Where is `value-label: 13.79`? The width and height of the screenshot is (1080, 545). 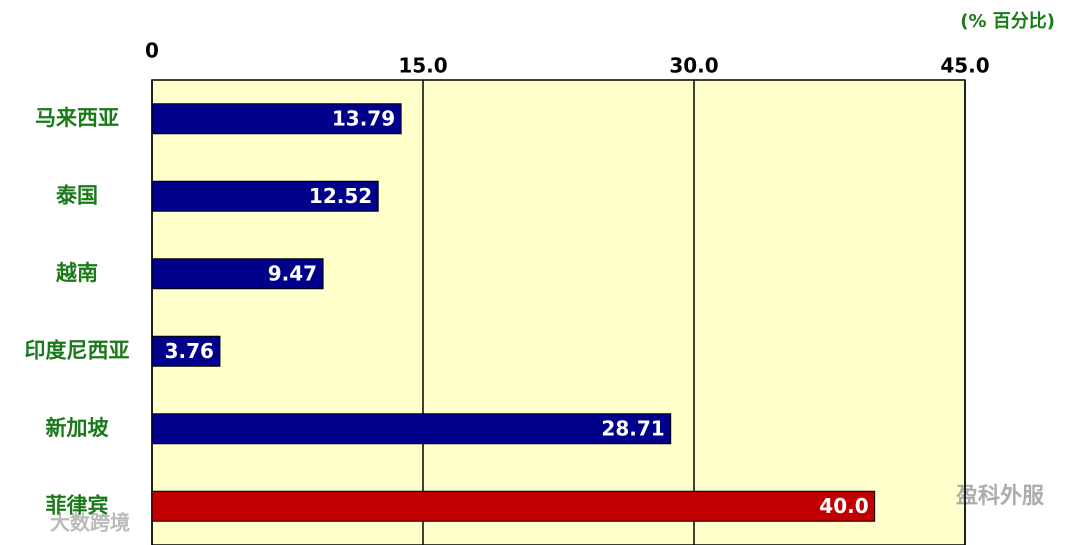
value-label: 13.79 is located at coordinates (363, 118).